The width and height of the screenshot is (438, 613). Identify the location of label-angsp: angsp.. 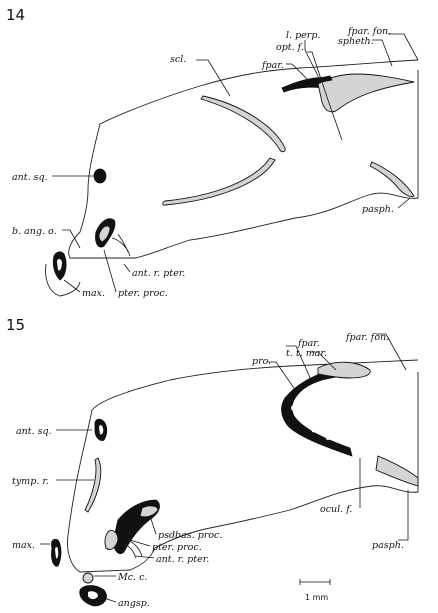
(134, 603).